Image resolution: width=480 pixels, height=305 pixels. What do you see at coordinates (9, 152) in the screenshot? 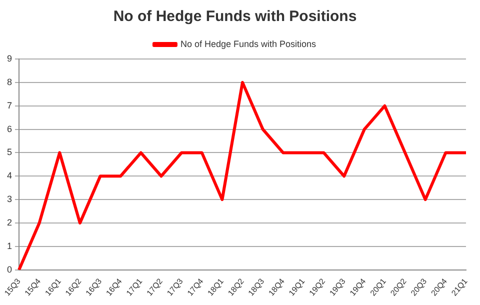
I see `y-tick-label: 5` at bounding box center [9, 152].